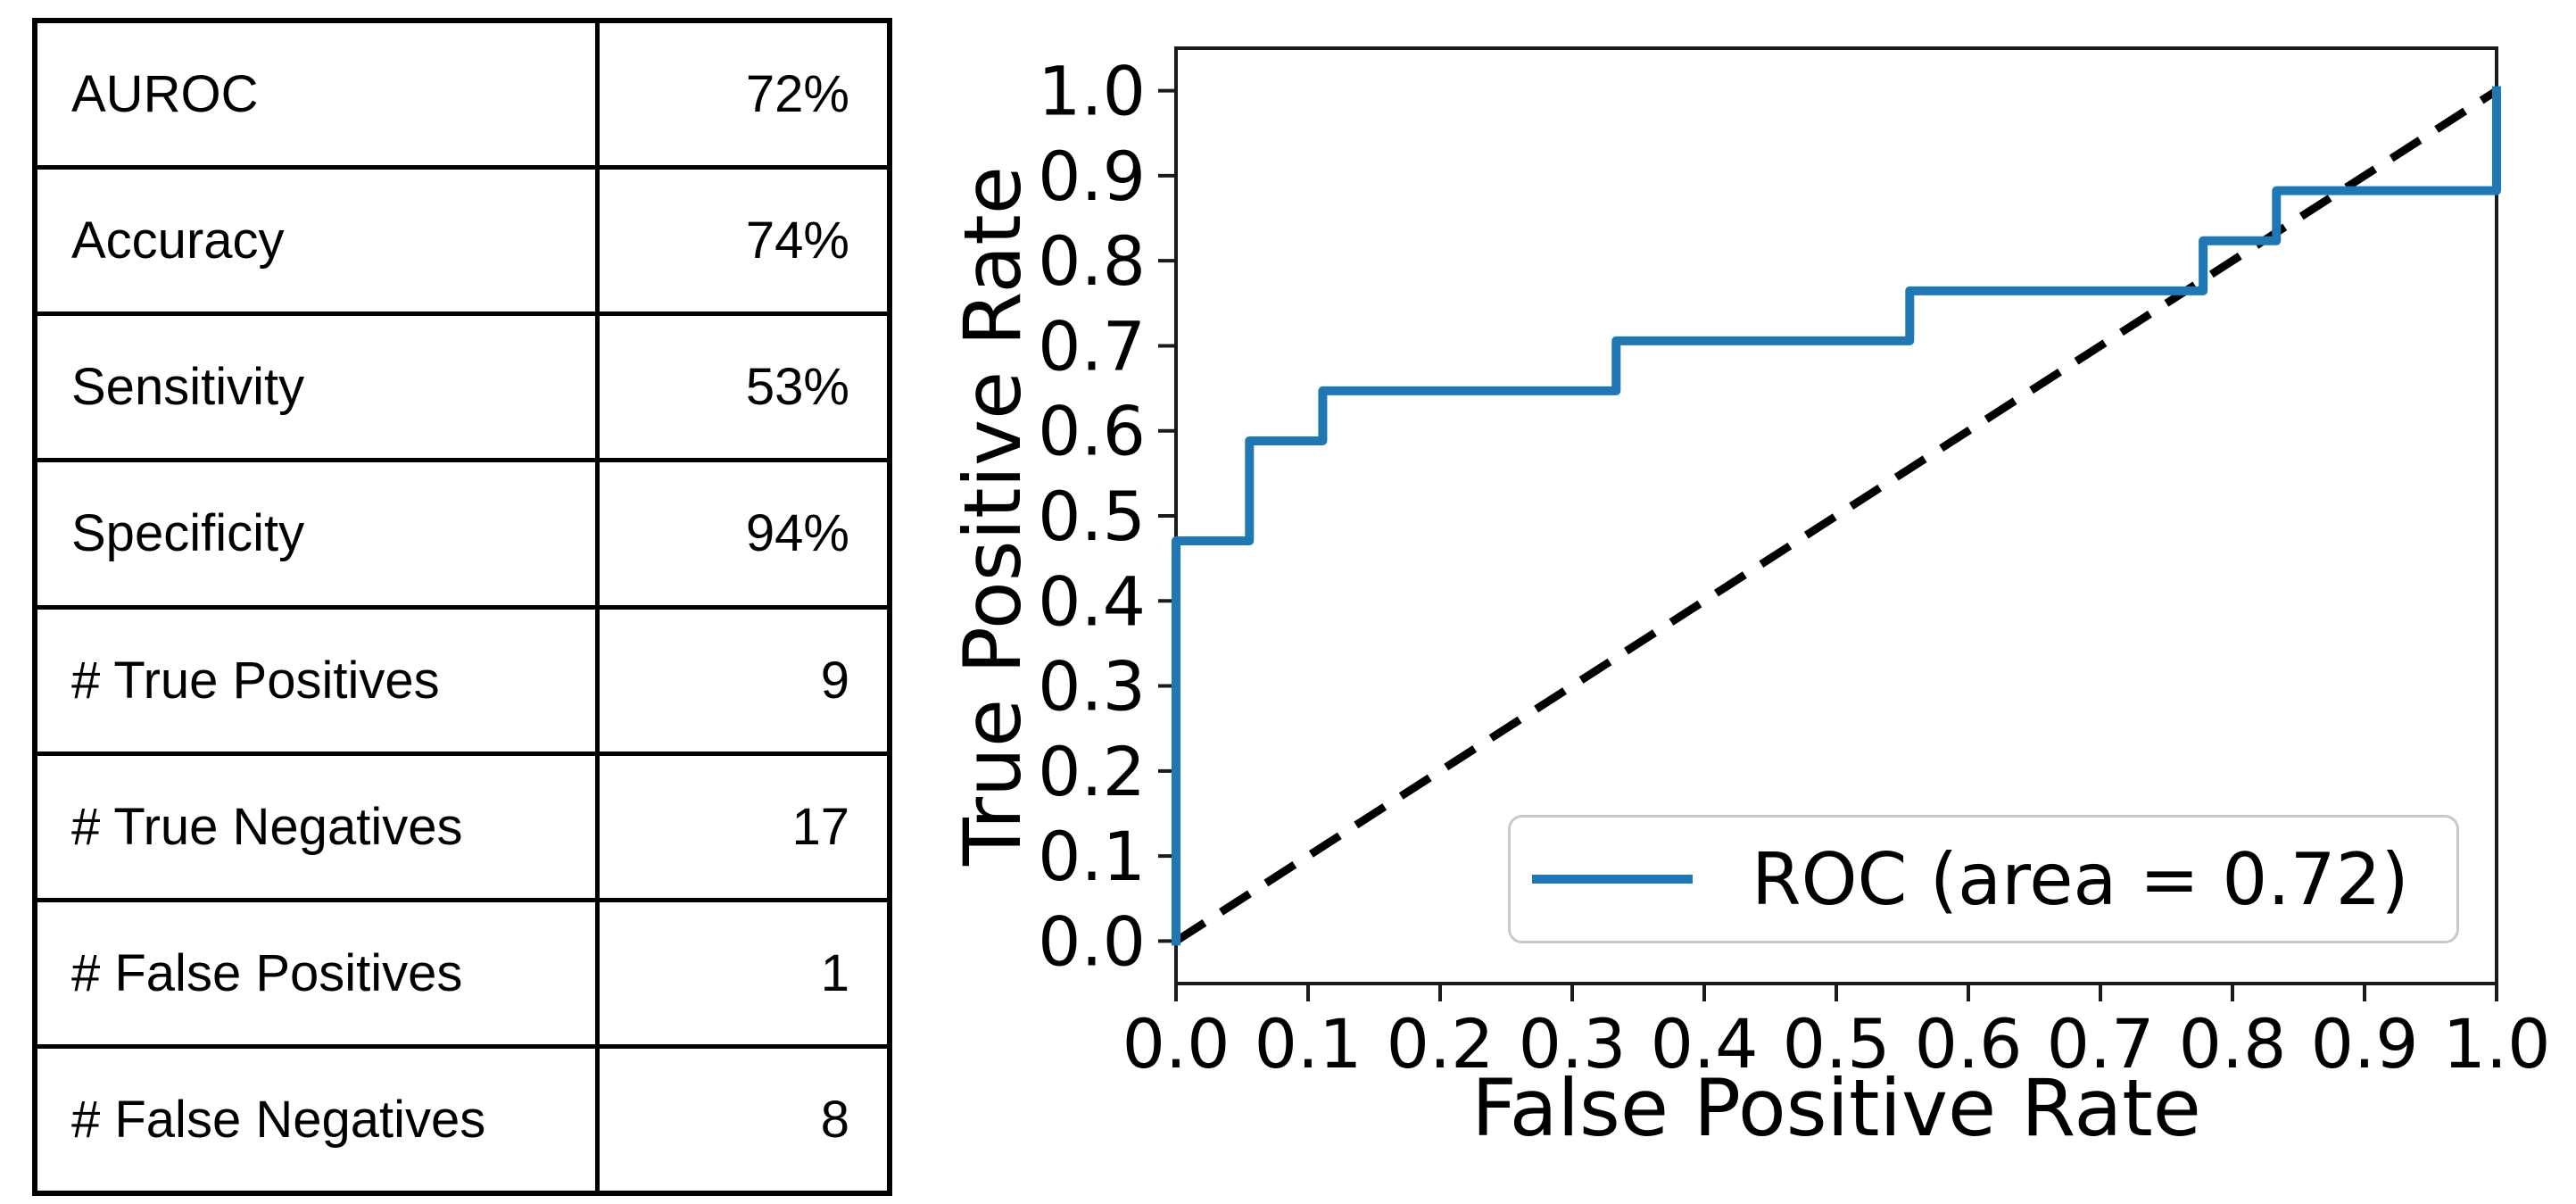 The height and width of the screenshot is (1204, 2576). Describe the element at coordinates (2080, 879) in the screenshot. I see `legend-label: ROC (area = 0.72)` at that location.